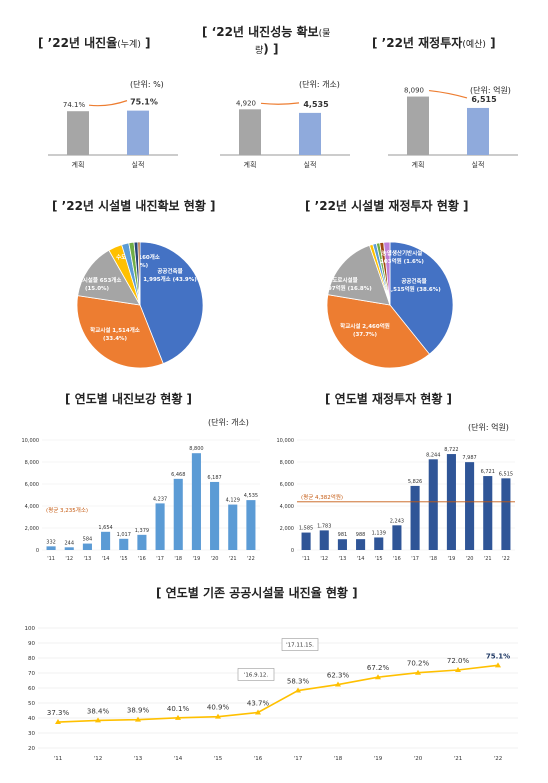 This screenshot has height=783, width=548. Describe the element at coordinates (31, 719) in the screenshot. I see `y-tick-label: 40` at that location.